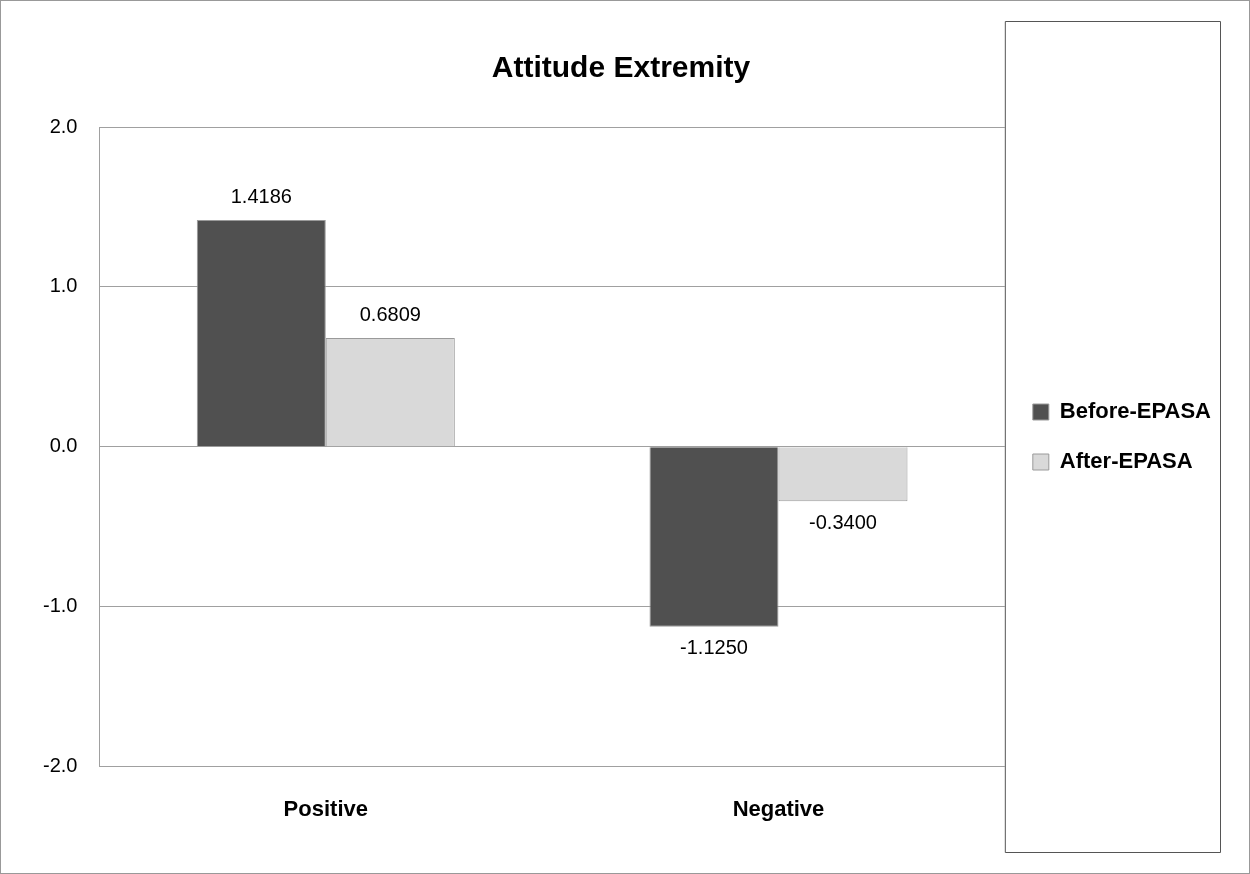  What do you see at coordinates (1126, 461) in the screenshot?
I see `legend-label: After-EPASA` at bounding box center [1126, 461].